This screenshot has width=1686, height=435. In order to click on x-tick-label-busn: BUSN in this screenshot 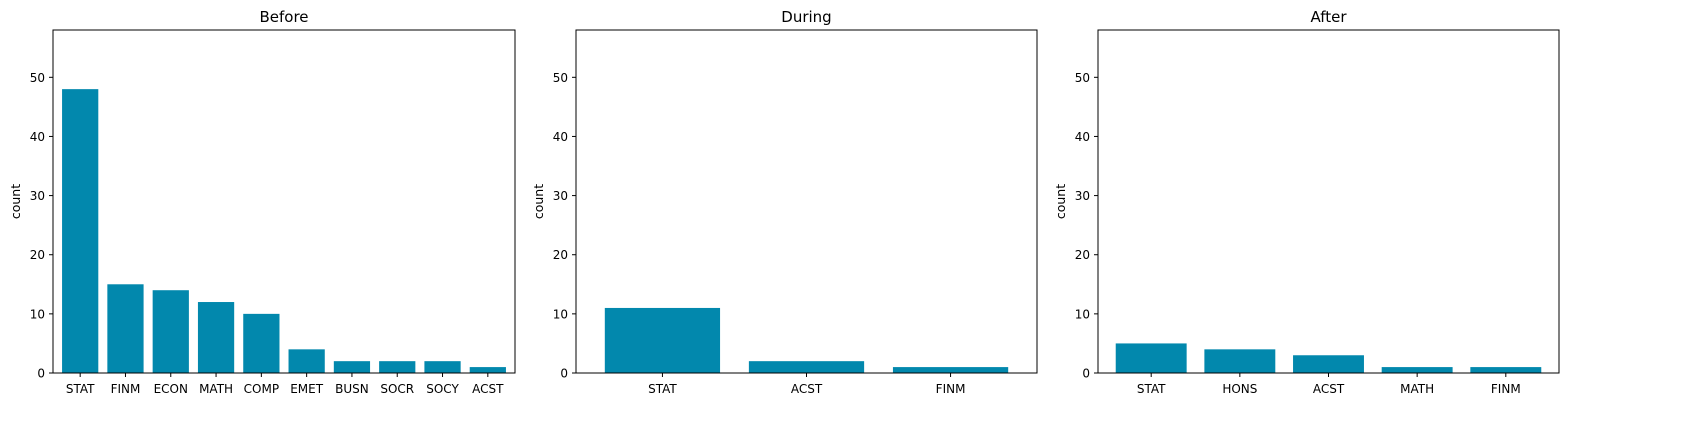, I will do `click(352, 389)`.